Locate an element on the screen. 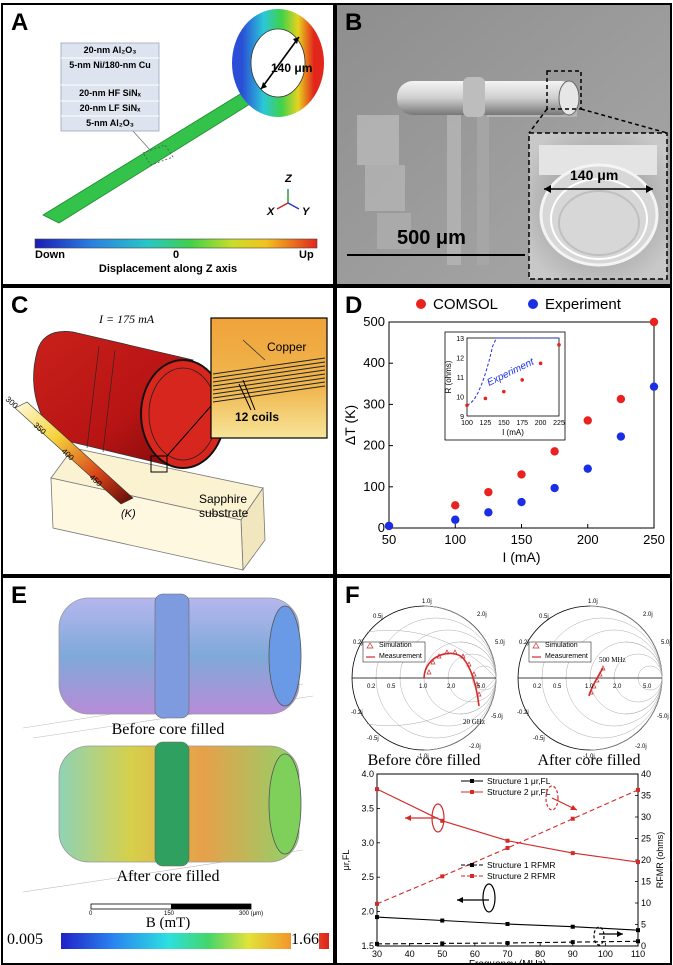 The image size is (673, 965). x-axis-label: I (mA) is located at coordinates (521, 557).